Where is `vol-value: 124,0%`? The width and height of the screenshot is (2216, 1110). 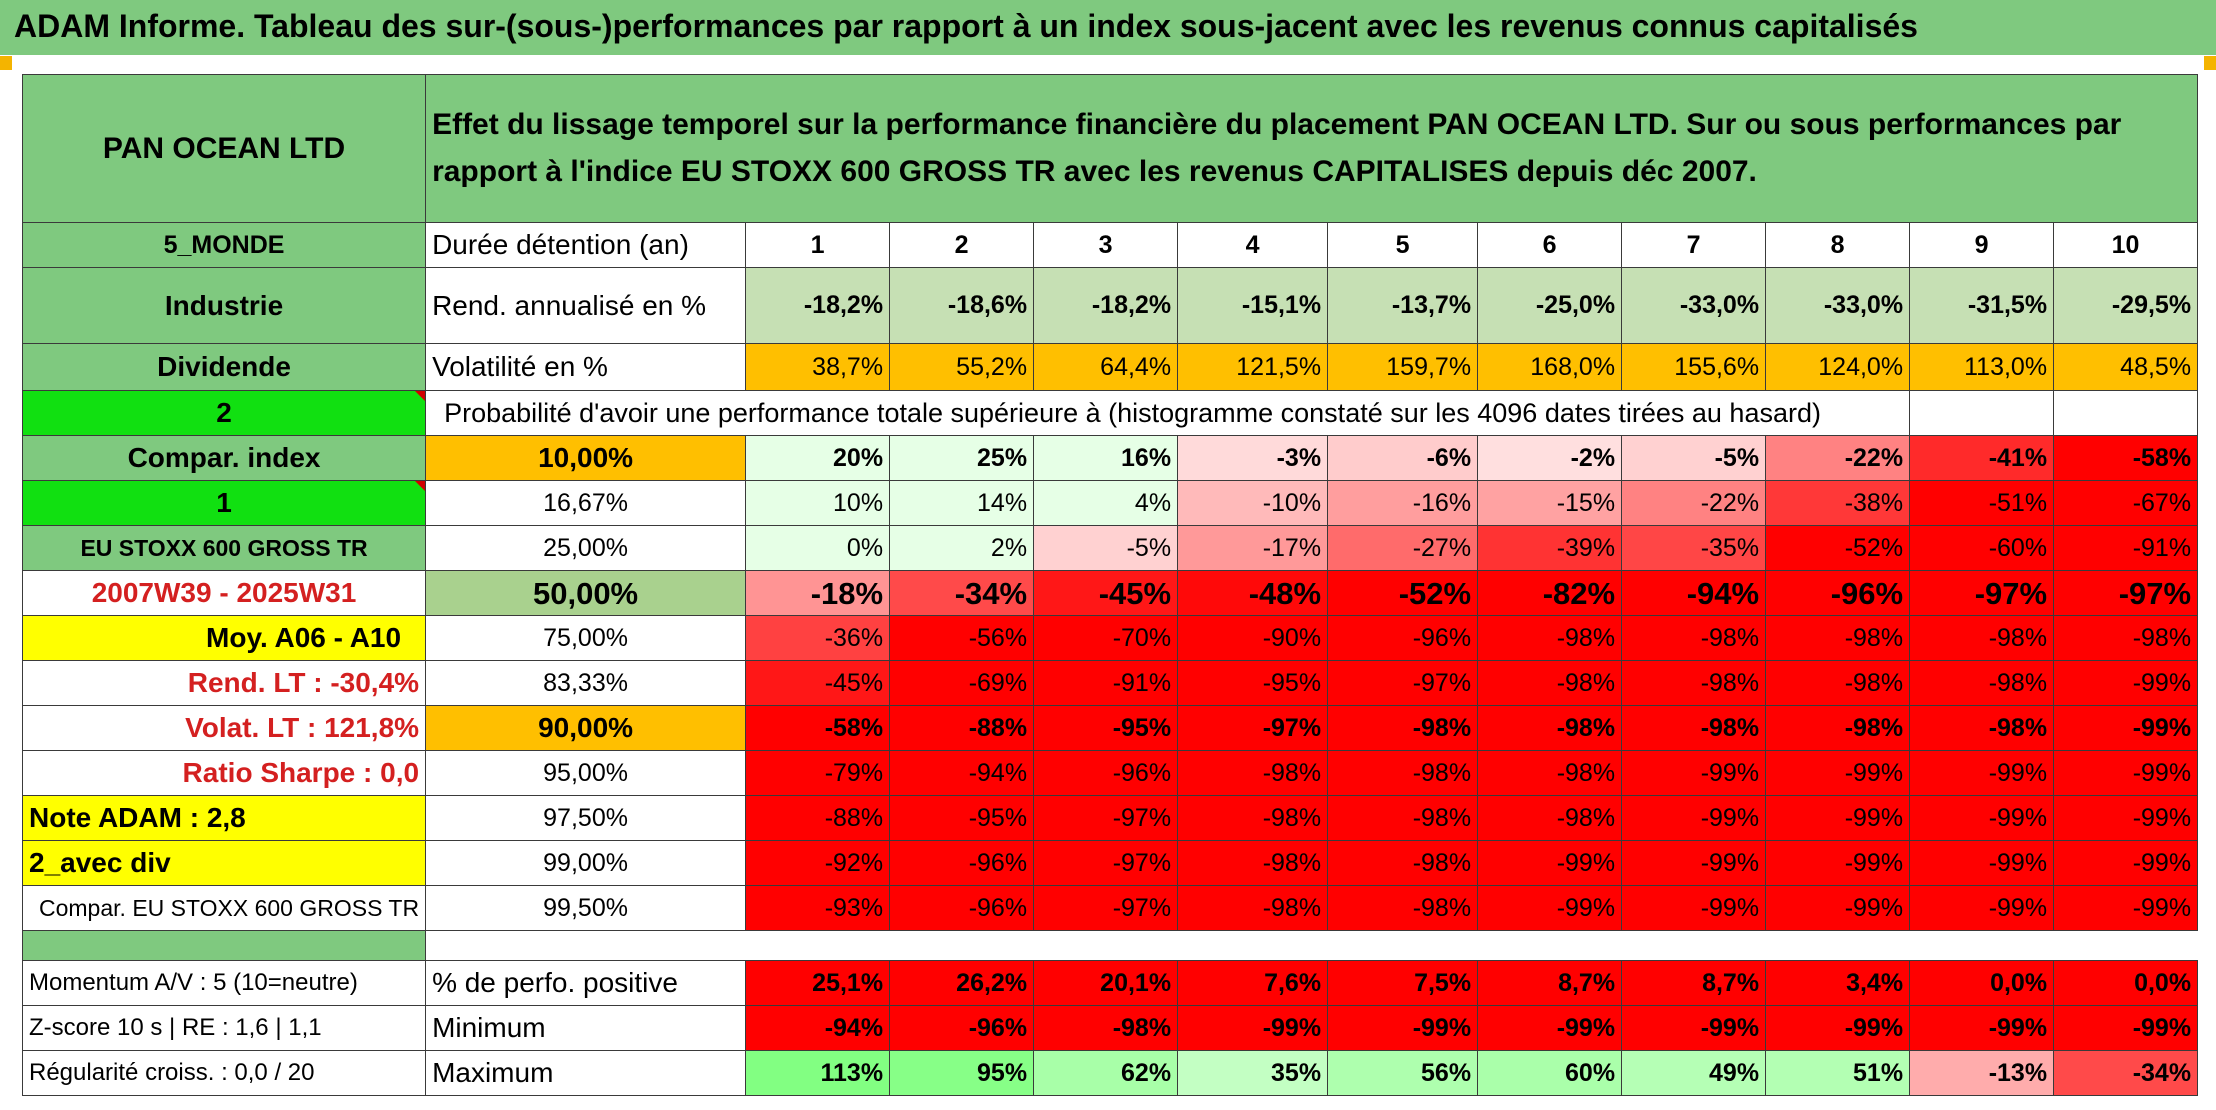 vol-value: 124,0% is located at coordinates (1838, 367).